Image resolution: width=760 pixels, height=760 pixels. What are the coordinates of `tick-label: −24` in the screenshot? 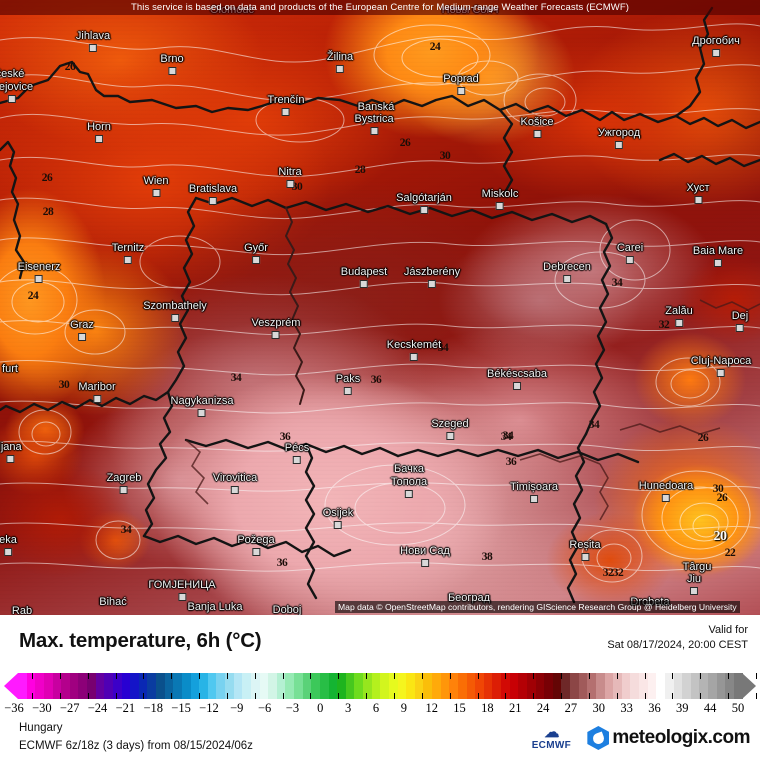 It's located at (97, 708).